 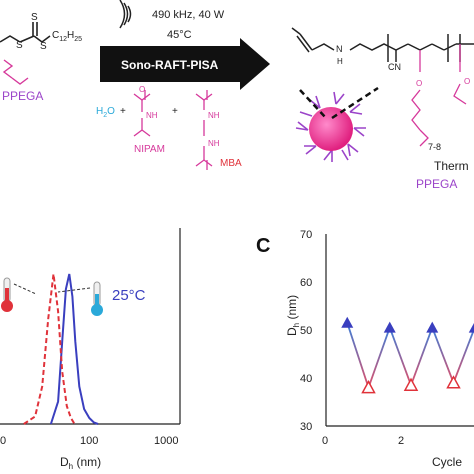 I want to click on panel-c-ytick-40: 40, so click(x=306, y=379).